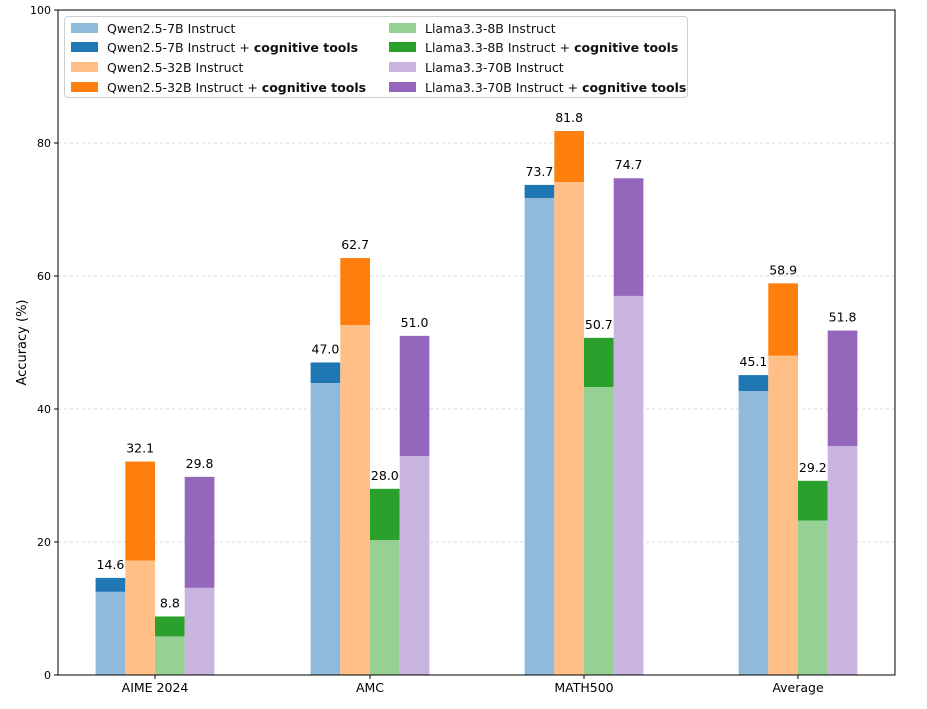 Image resolution: width=927 pixels, height=709 pixels. Describe the element at coordinates (569, 117) in the screenshot. I see `data-label: 81.8` at that location.